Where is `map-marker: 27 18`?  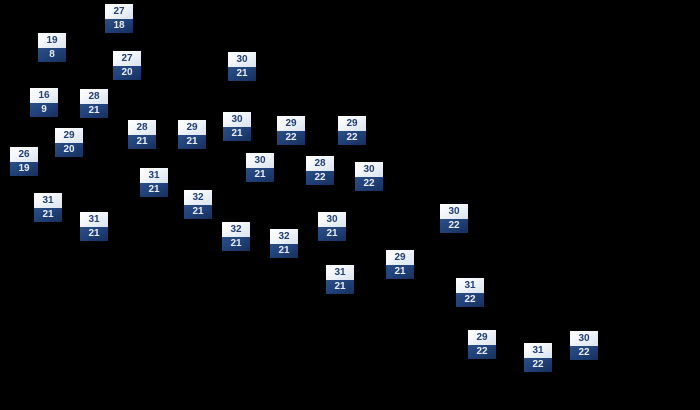
map-marker: 27 18 is located at coordinates (119, 18).